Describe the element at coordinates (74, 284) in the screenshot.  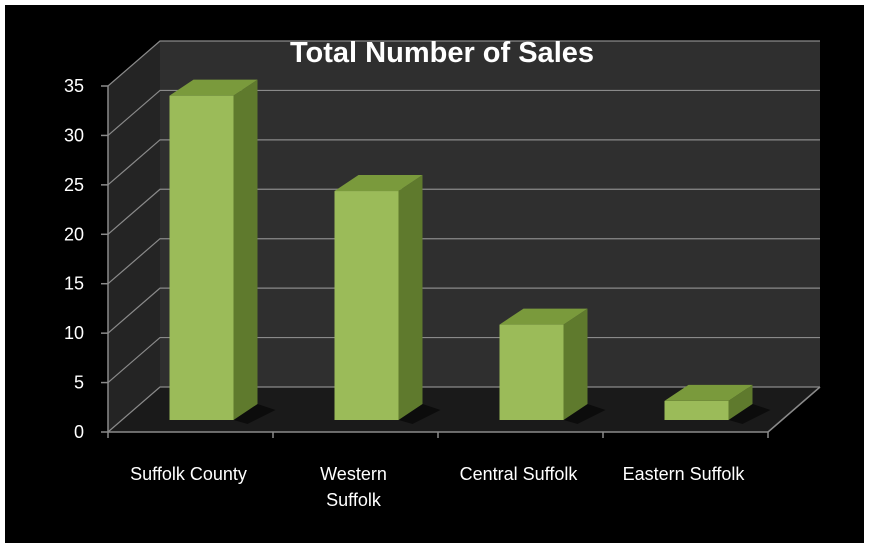
I see `y-tick-label: 15` at that location.